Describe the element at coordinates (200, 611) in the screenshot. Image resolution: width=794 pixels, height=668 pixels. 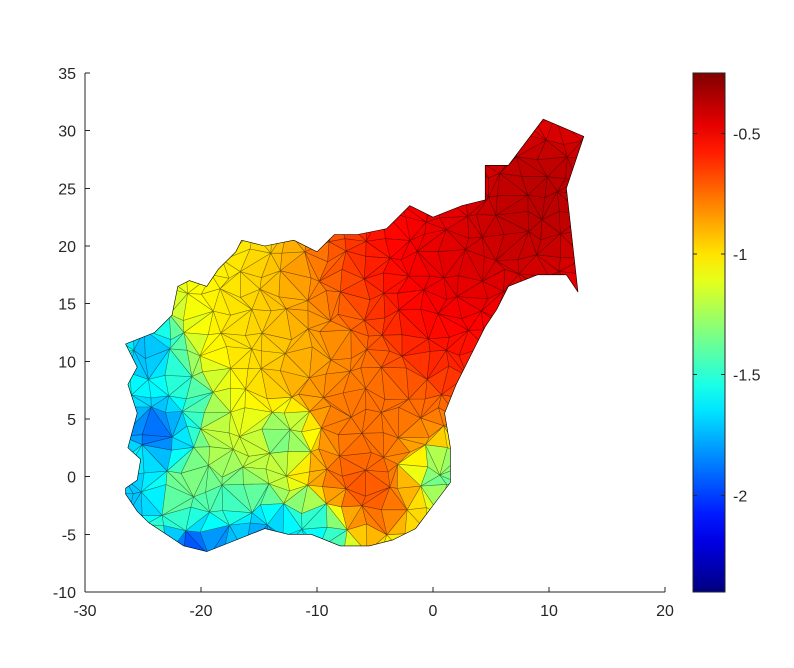
I see `x-tick-label: -20` at that location.